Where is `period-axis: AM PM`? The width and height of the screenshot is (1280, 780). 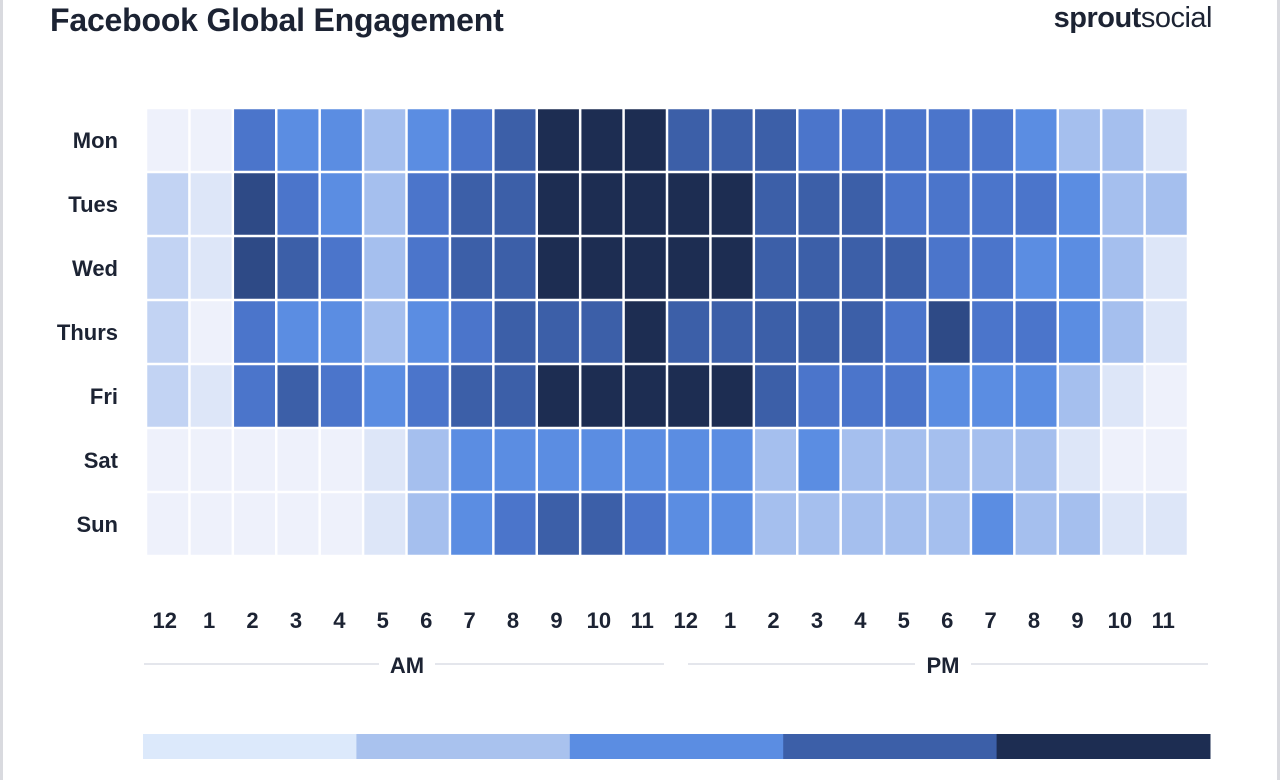 period-axis: AM PM is located at coordinates (676, 665).